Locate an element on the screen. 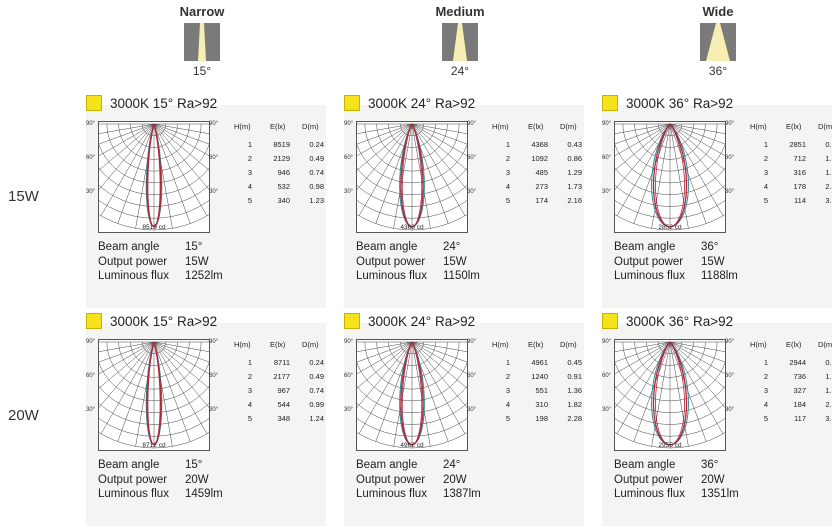 The width and height of the screenshot is (832, 526). table-header-d: D(m) is located at coordinates (310, 126).